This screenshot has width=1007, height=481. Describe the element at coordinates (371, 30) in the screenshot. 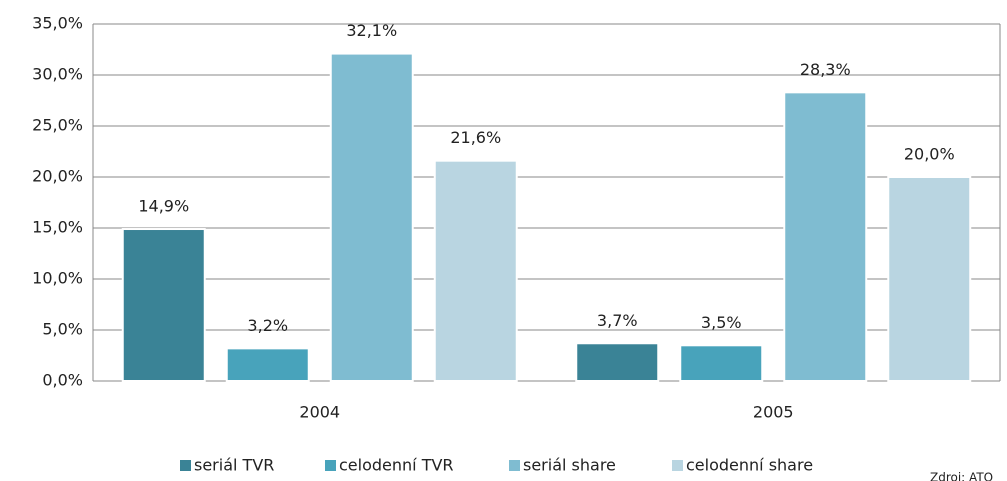

I see `value-label: 32,1%` at that location.